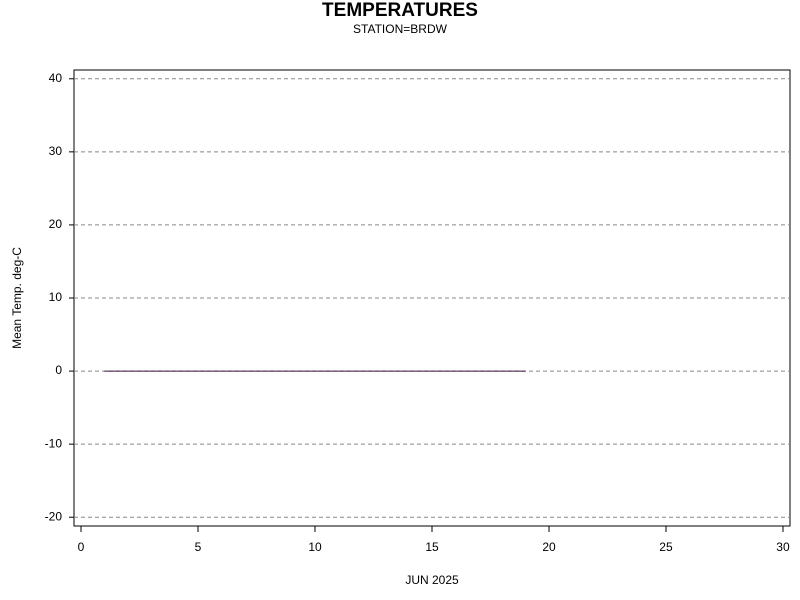 Image resolution: width=800 pixels, height=600 pixels. What do you see at coordinates (549, 547) in the screenshot?
I see `x-tick-label: 20` at bounding box center [549, 547].